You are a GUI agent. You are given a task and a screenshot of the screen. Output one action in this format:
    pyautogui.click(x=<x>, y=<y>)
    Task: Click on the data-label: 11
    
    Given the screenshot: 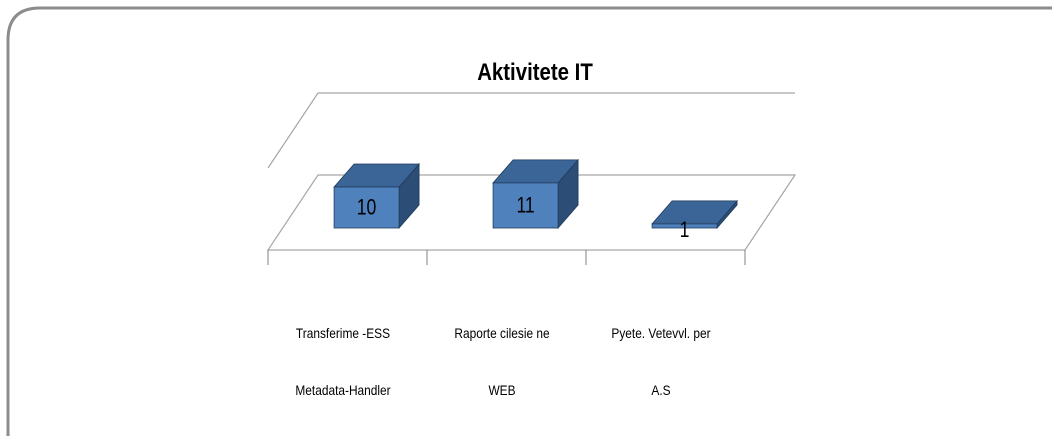 What is the action you would take?
    pyautogui.click(x=525, y=205)
    